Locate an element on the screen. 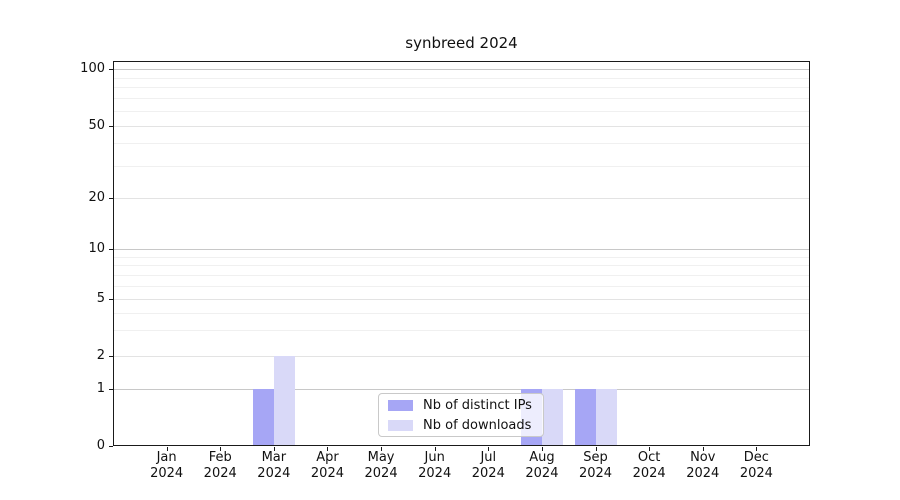 This screenshot has height=500, width=900. x-tick-label-dec: Dec 2024 is located at coordinates (756, 466).